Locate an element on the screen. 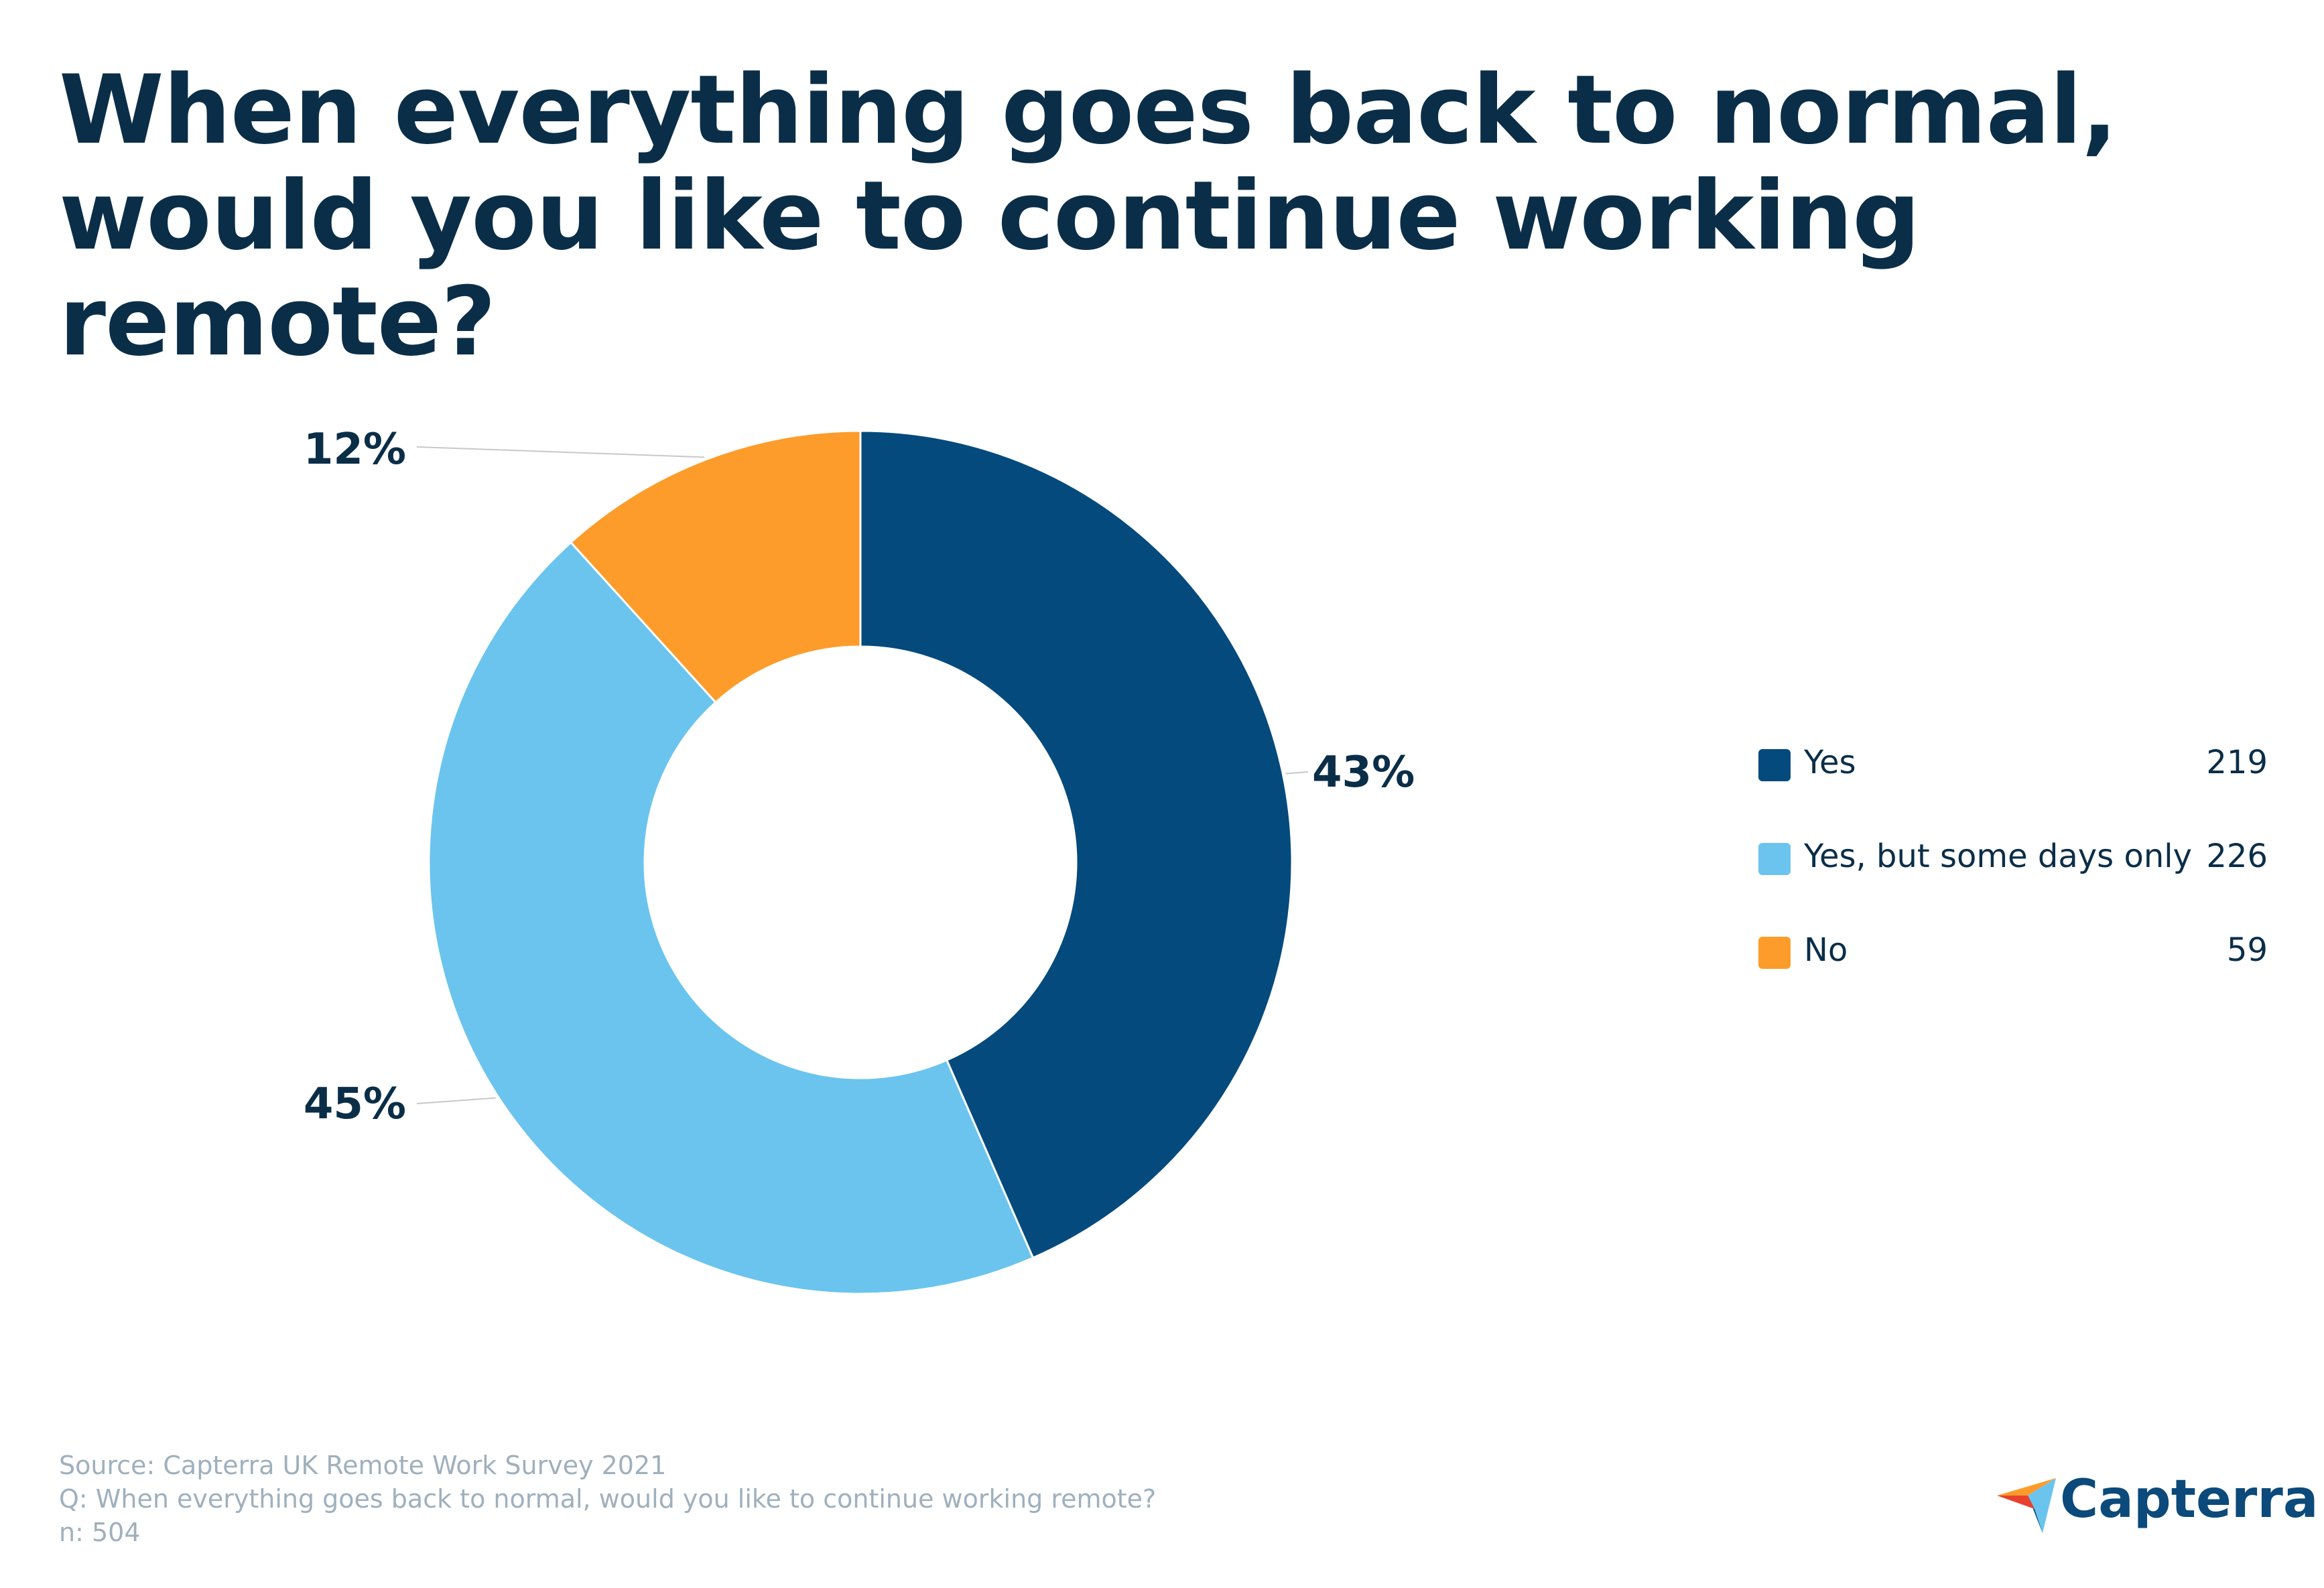 The width and height of the screenshot is (2324, 1588). data-label: 45% is located at coordinates (355, 1104).